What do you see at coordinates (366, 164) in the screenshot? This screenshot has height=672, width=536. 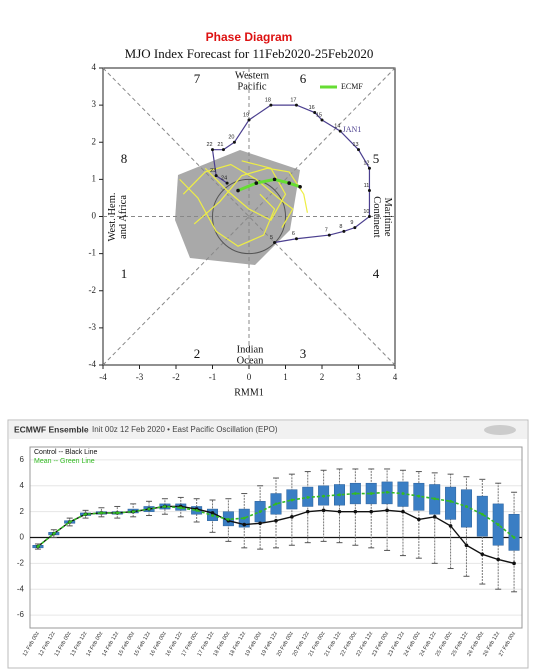 I see `point-label: 12` at bounding box center [366, 164].